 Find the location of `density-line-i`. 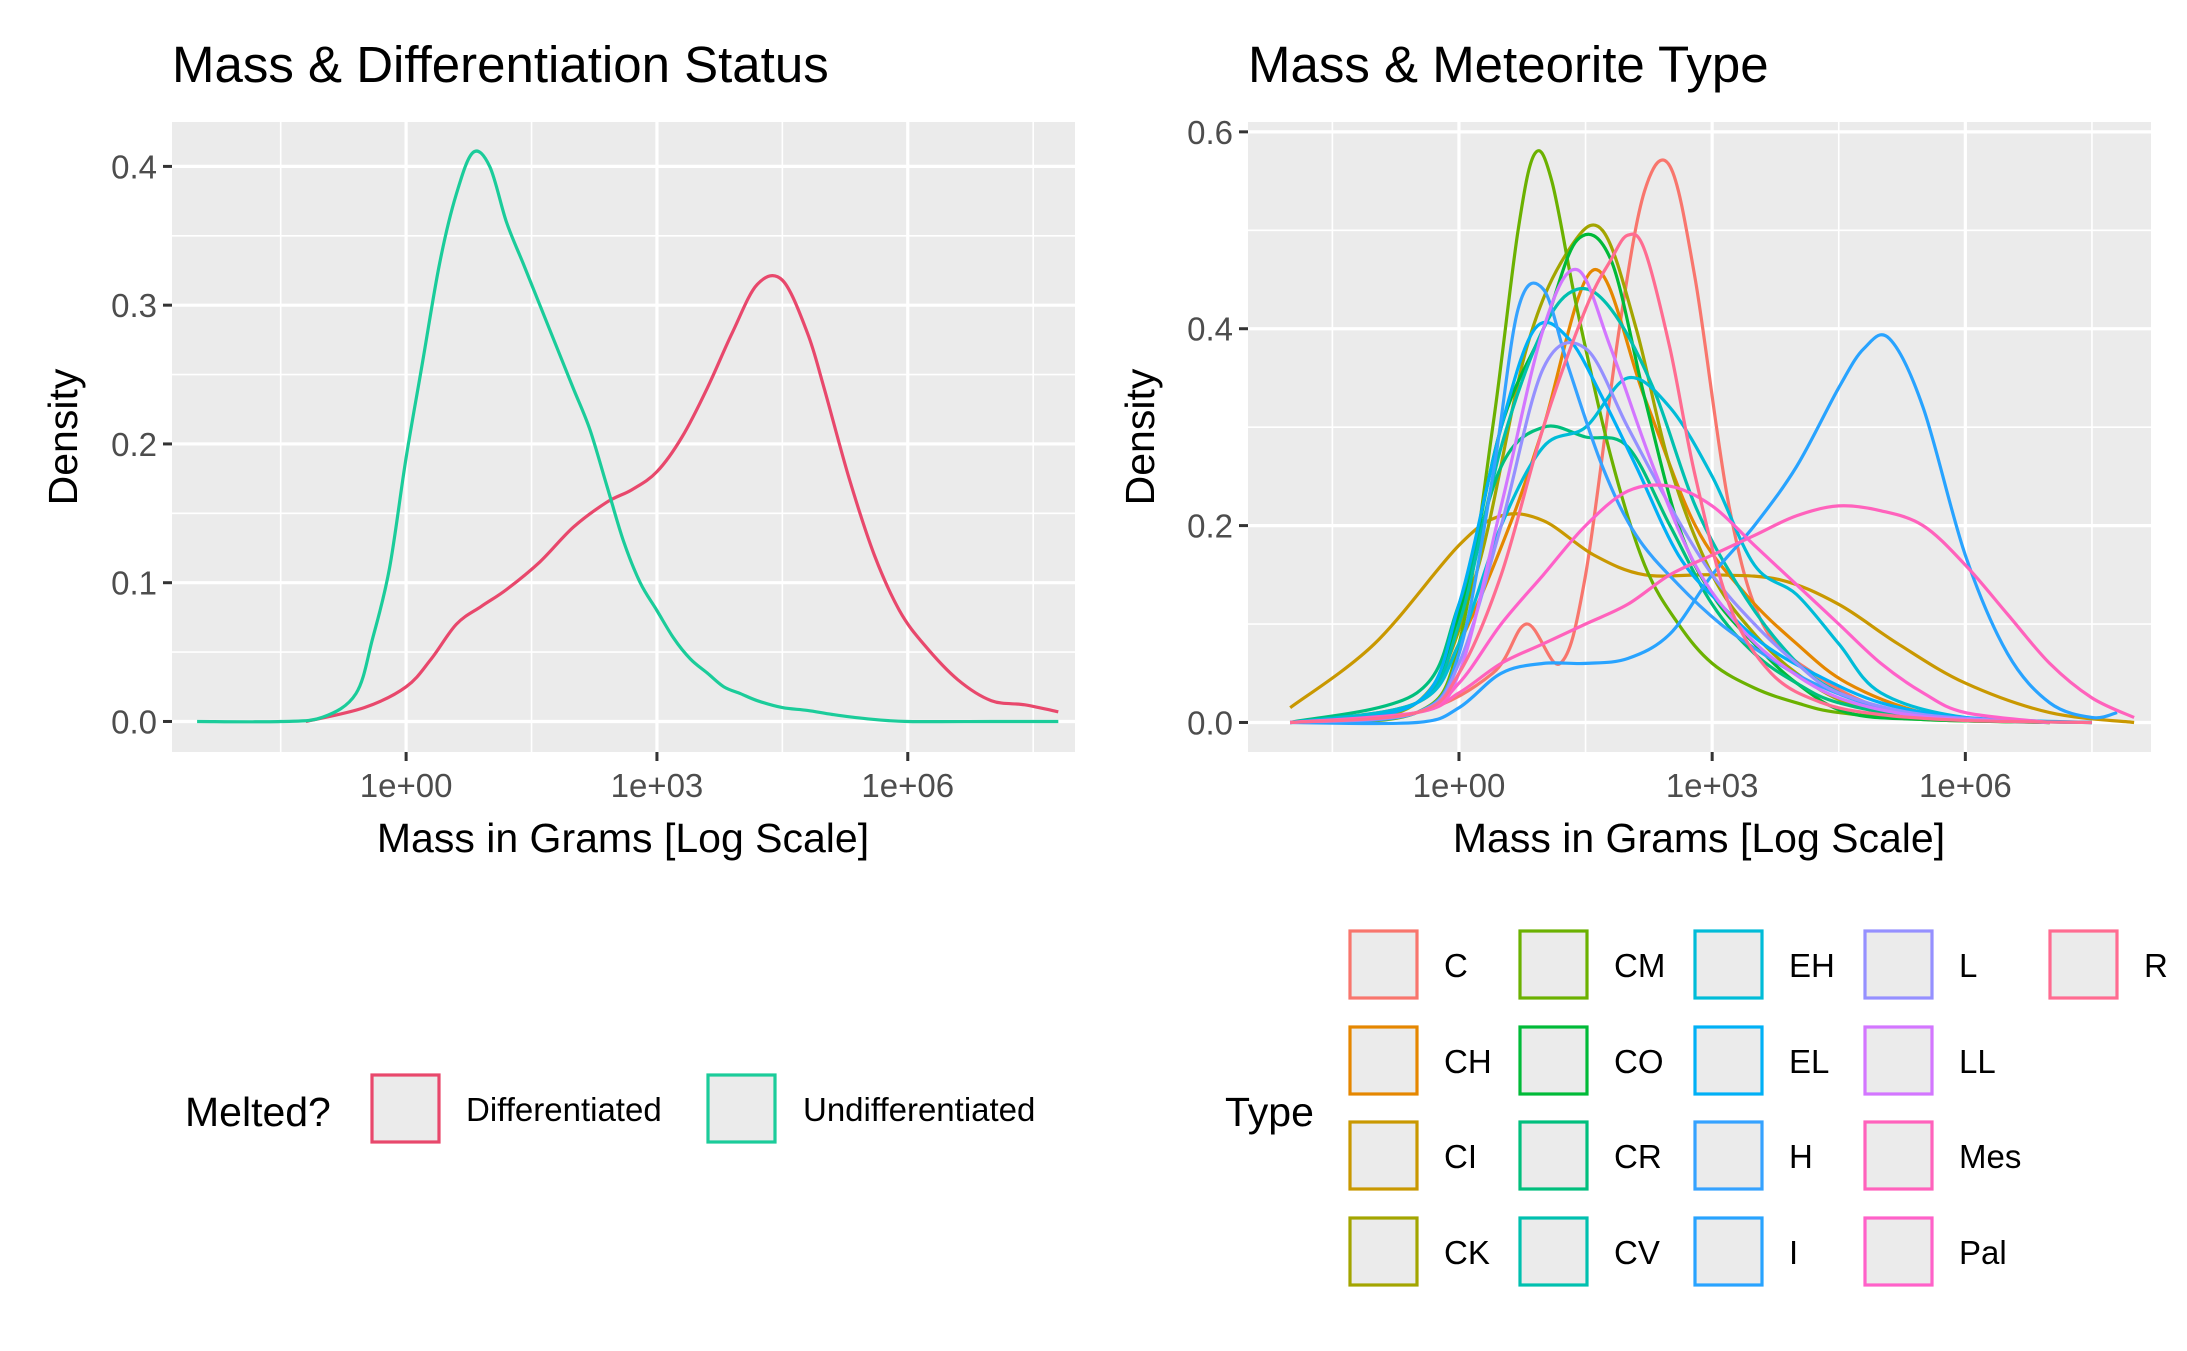

density-line-i is located at coordinates (1704, 529).